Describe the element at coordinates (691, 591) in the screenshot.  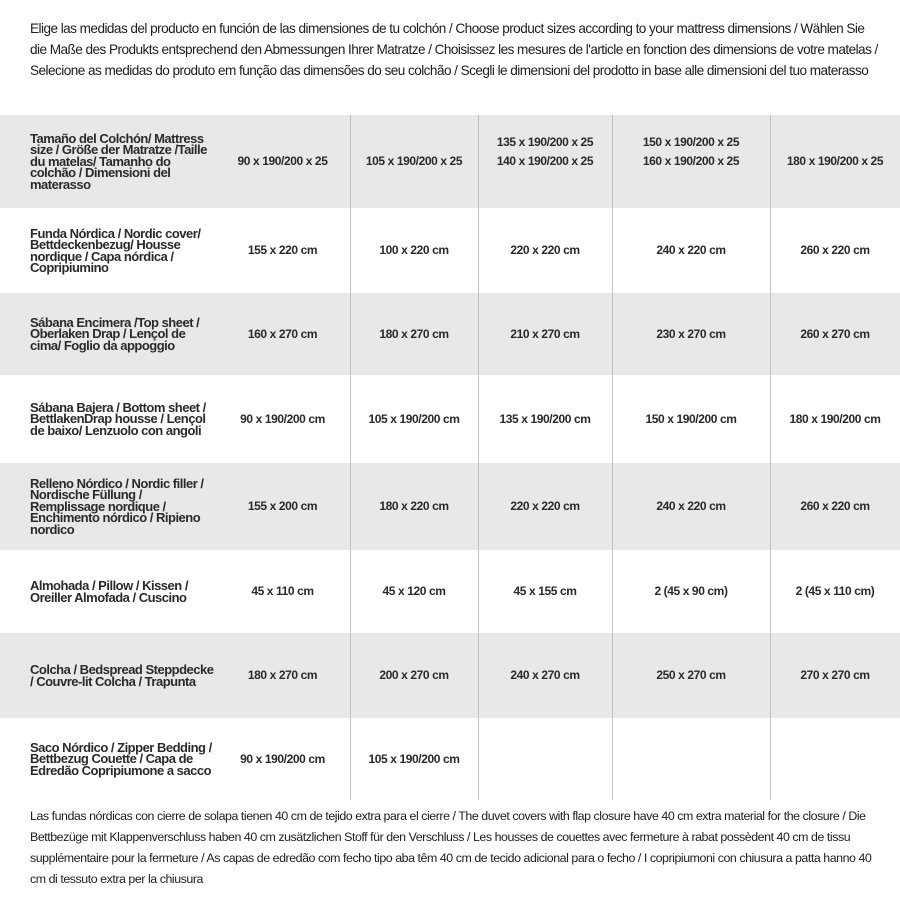
I see `table-cell: 2 (45 x 90 cm)` at that location.